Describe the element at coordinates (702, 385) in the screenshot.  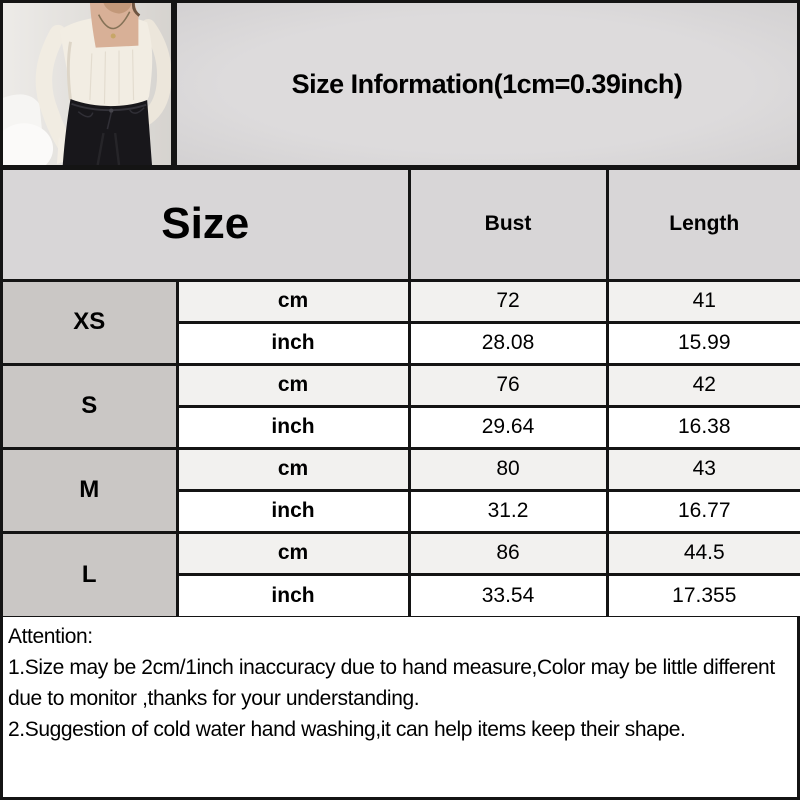
I see `length-value: 42` at that location.